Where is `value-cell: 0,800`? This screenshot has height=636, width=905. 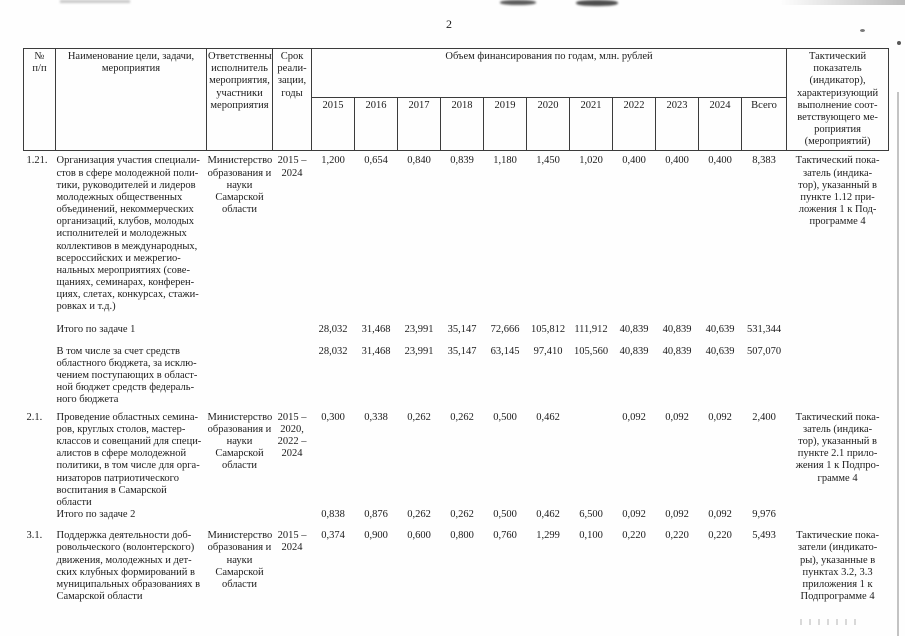
value-cell: 0,800 is located at coordinates (462, 536).